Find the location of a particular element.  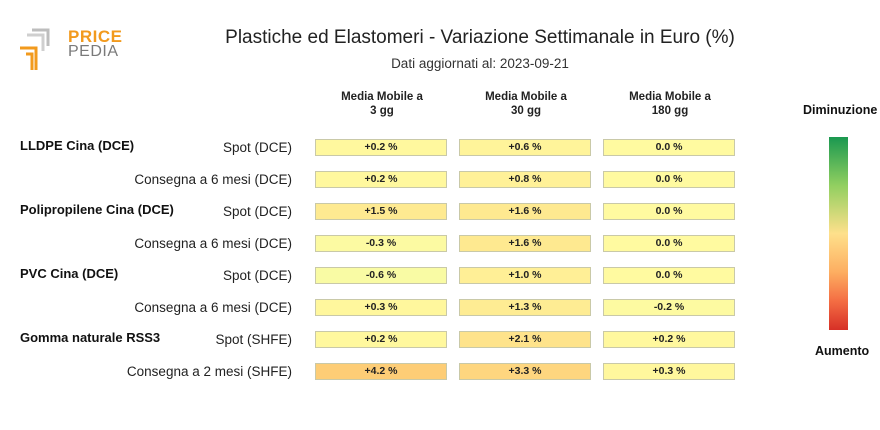

legend-color-scale is located at coordinates (838, 233).